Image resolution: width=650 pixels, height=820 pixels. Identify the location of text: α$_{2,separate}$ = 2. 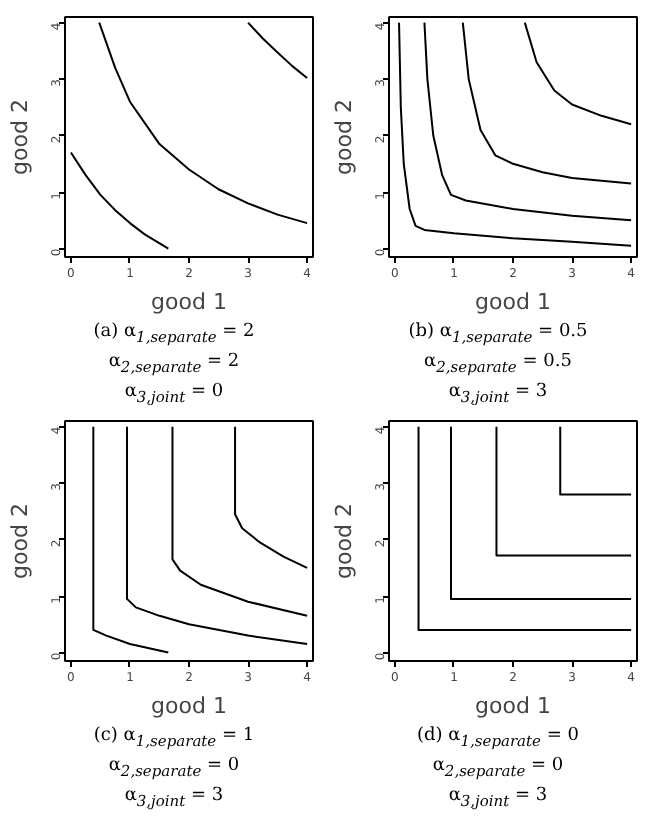
(174, 363).